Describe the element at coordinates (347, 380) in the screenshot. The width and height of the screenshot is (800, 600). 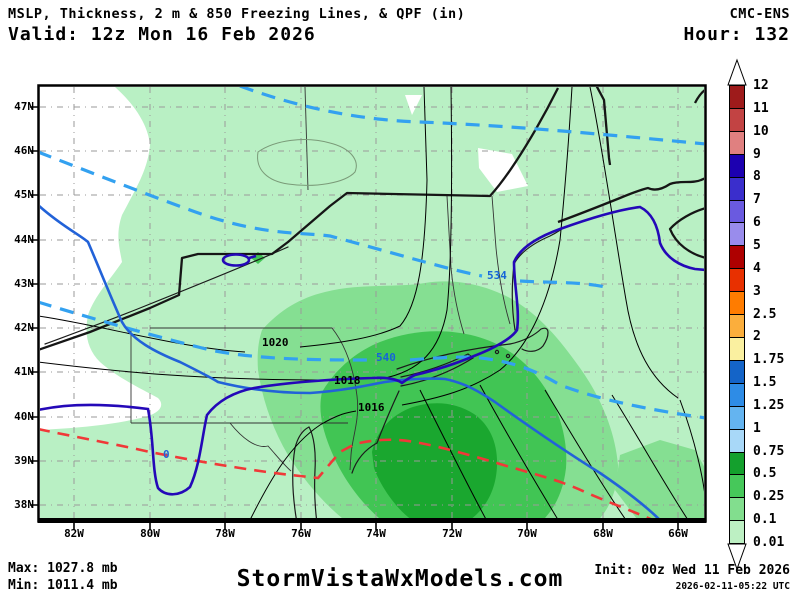
I see `isobar-label-1018: 1018` at that location.